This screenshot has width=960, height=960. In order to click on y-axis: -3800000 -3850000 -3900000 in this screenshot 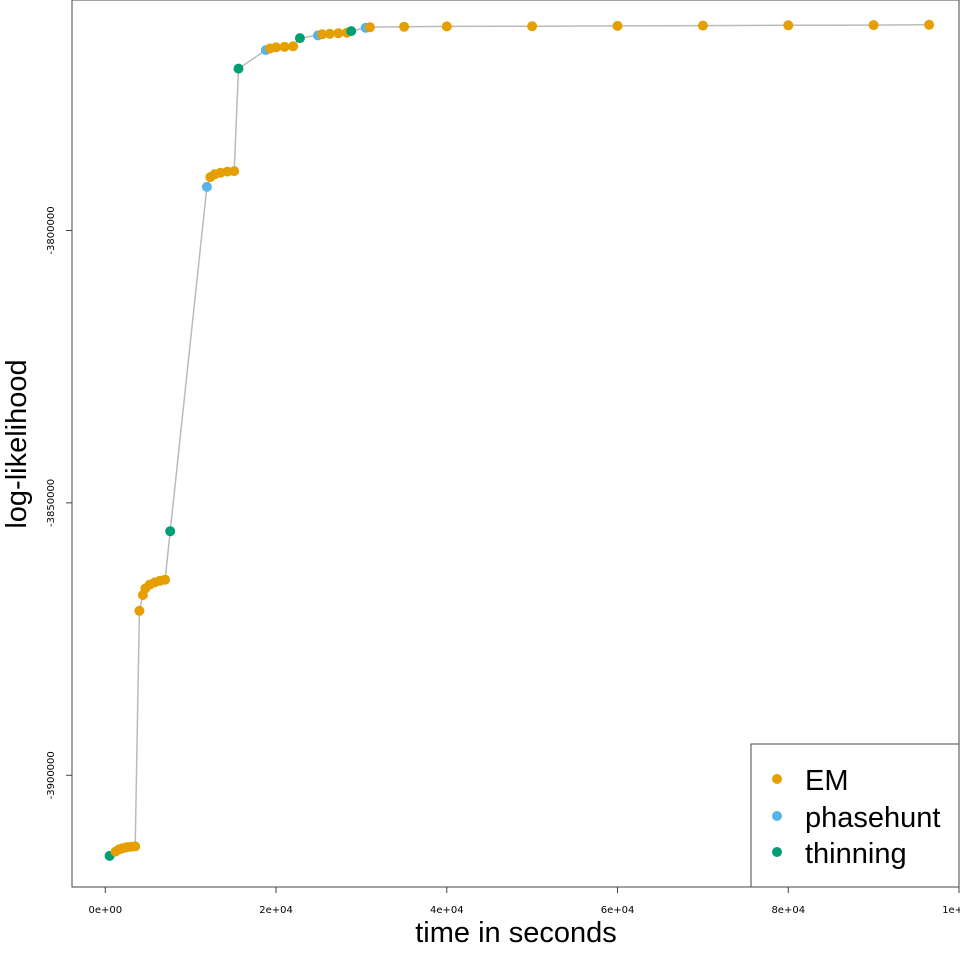, I will do `click(59, 502)`.